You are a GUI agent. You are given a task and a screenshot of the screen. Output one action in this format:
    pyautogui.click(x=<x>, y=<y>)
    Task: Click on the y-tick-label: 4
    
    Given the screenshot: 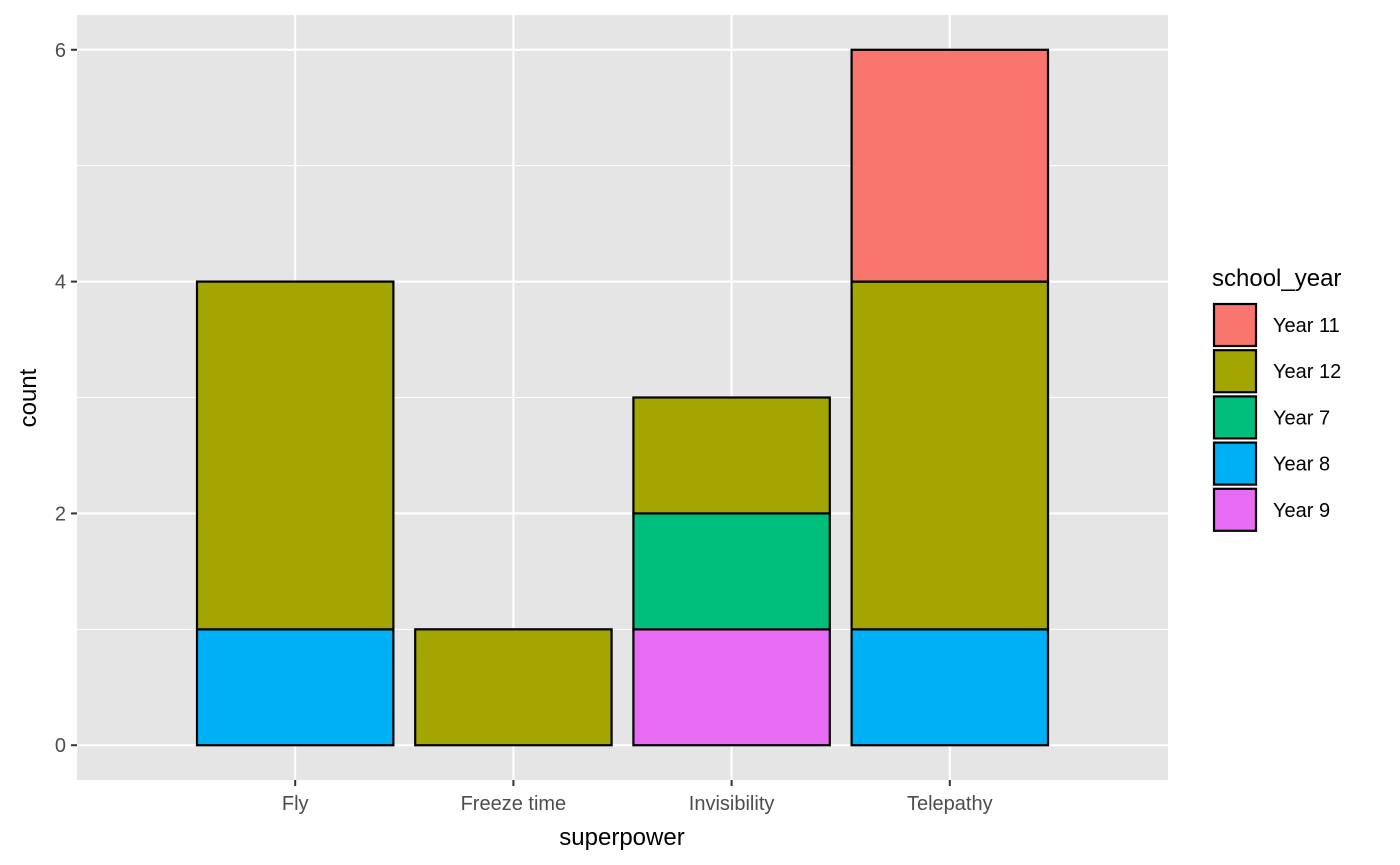 What is the action you would take?
    pyautogui.click(x=60, y=283)
    